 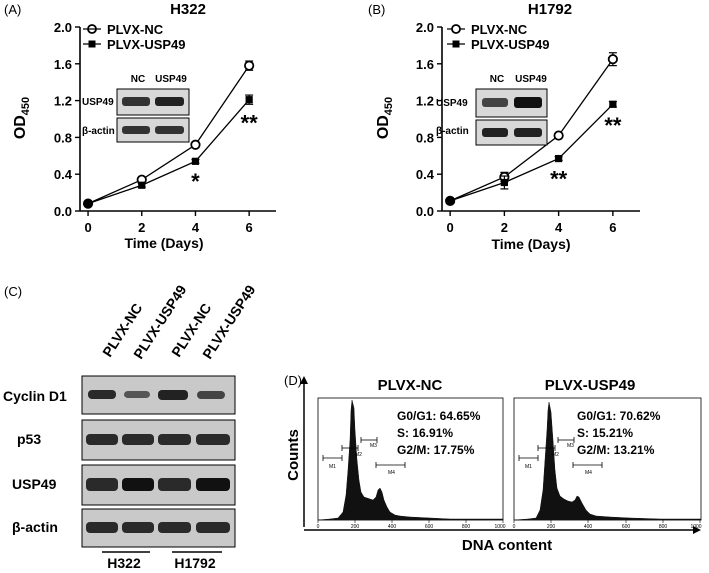 I want to click on panel-label-d: (D), so click(x=293, y=380).